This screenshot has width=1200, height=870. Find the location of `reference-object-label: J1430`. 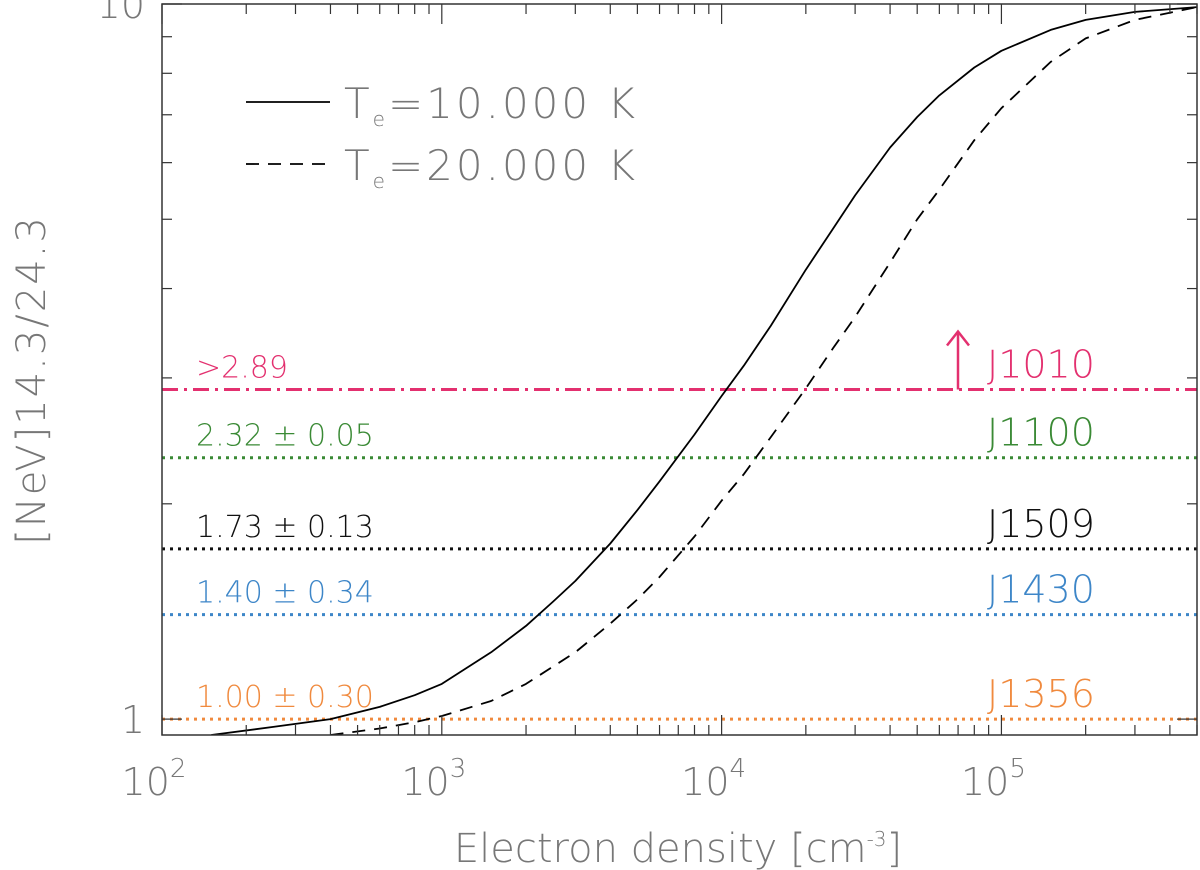

reference-object-label: J1430 is located at coordinates (1041, 590).